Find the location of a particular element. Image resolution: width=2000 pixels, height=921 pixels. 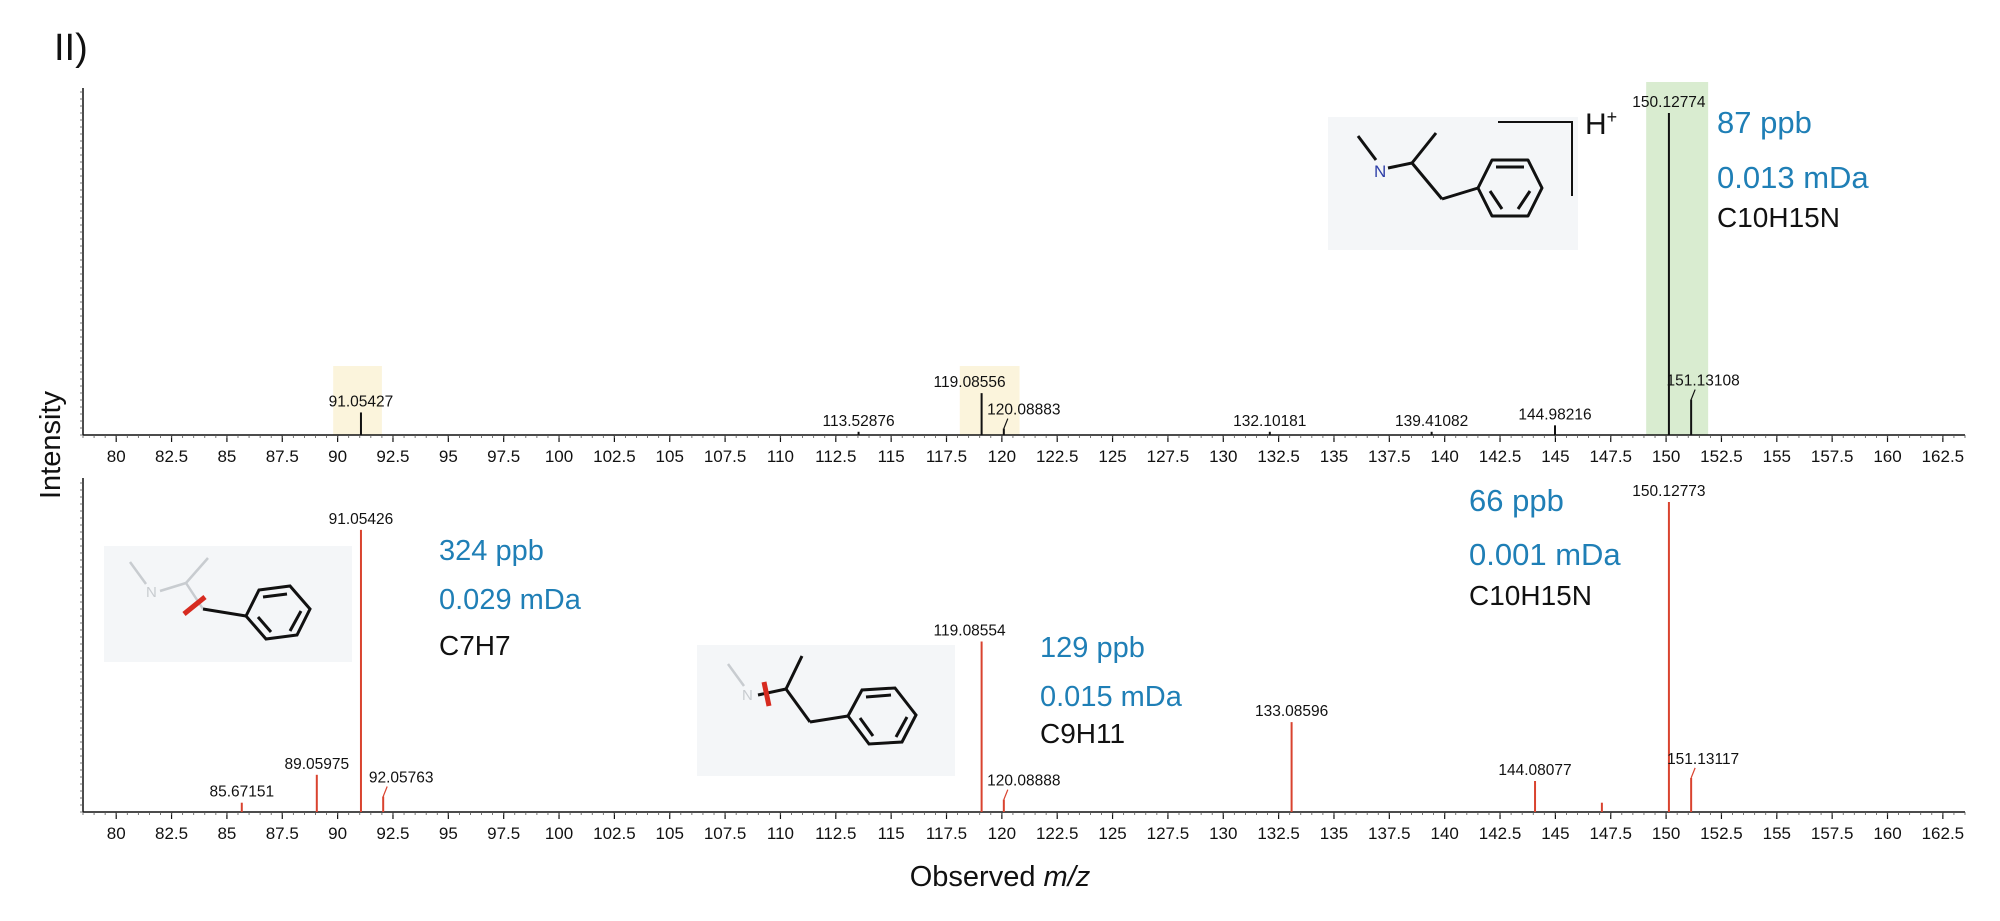

peak-label: 113.52876 is located at coordinates (859, 421).